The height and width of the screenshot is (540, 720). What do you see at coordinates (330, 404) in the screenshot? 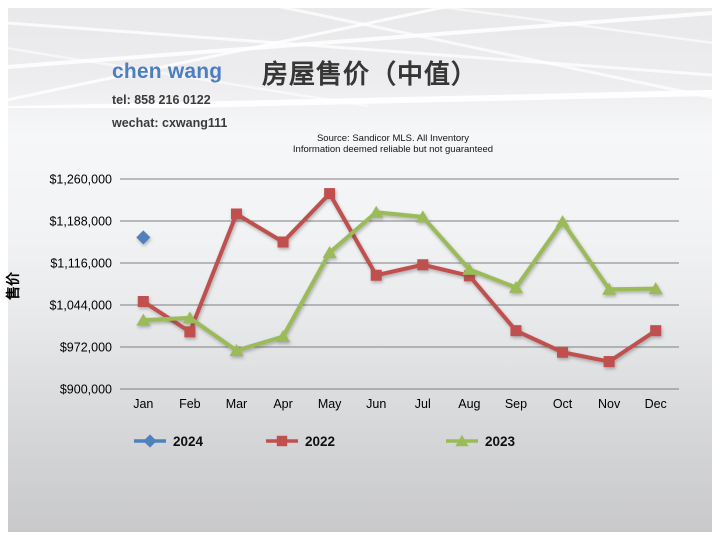
I see `x-axis-tick-label: May` at bounding box center [330, 404].